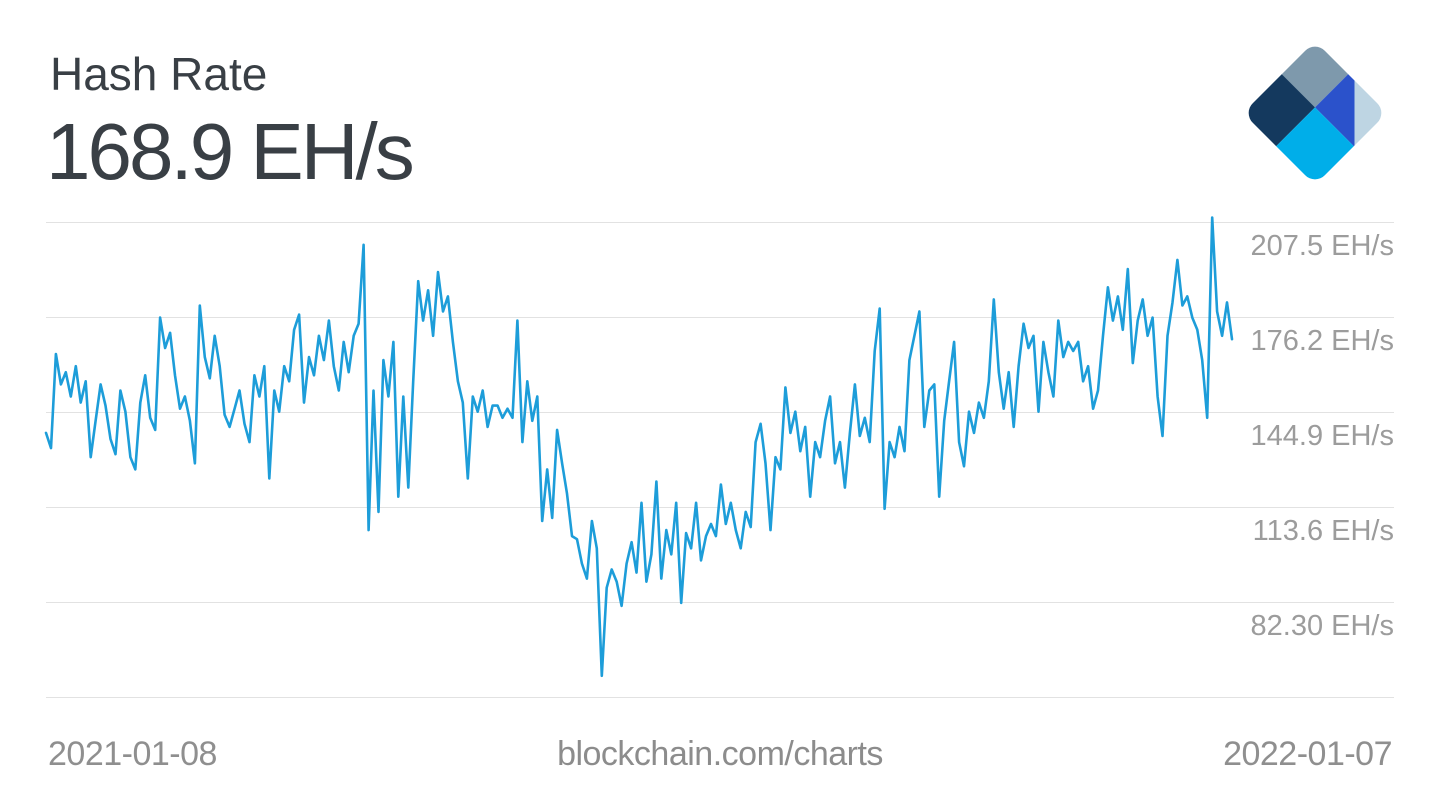  Describe the element at coordinates (1322, 626) in the screenshot. I see `y-axis-tick-label: 82.30 EH/s` at that location.